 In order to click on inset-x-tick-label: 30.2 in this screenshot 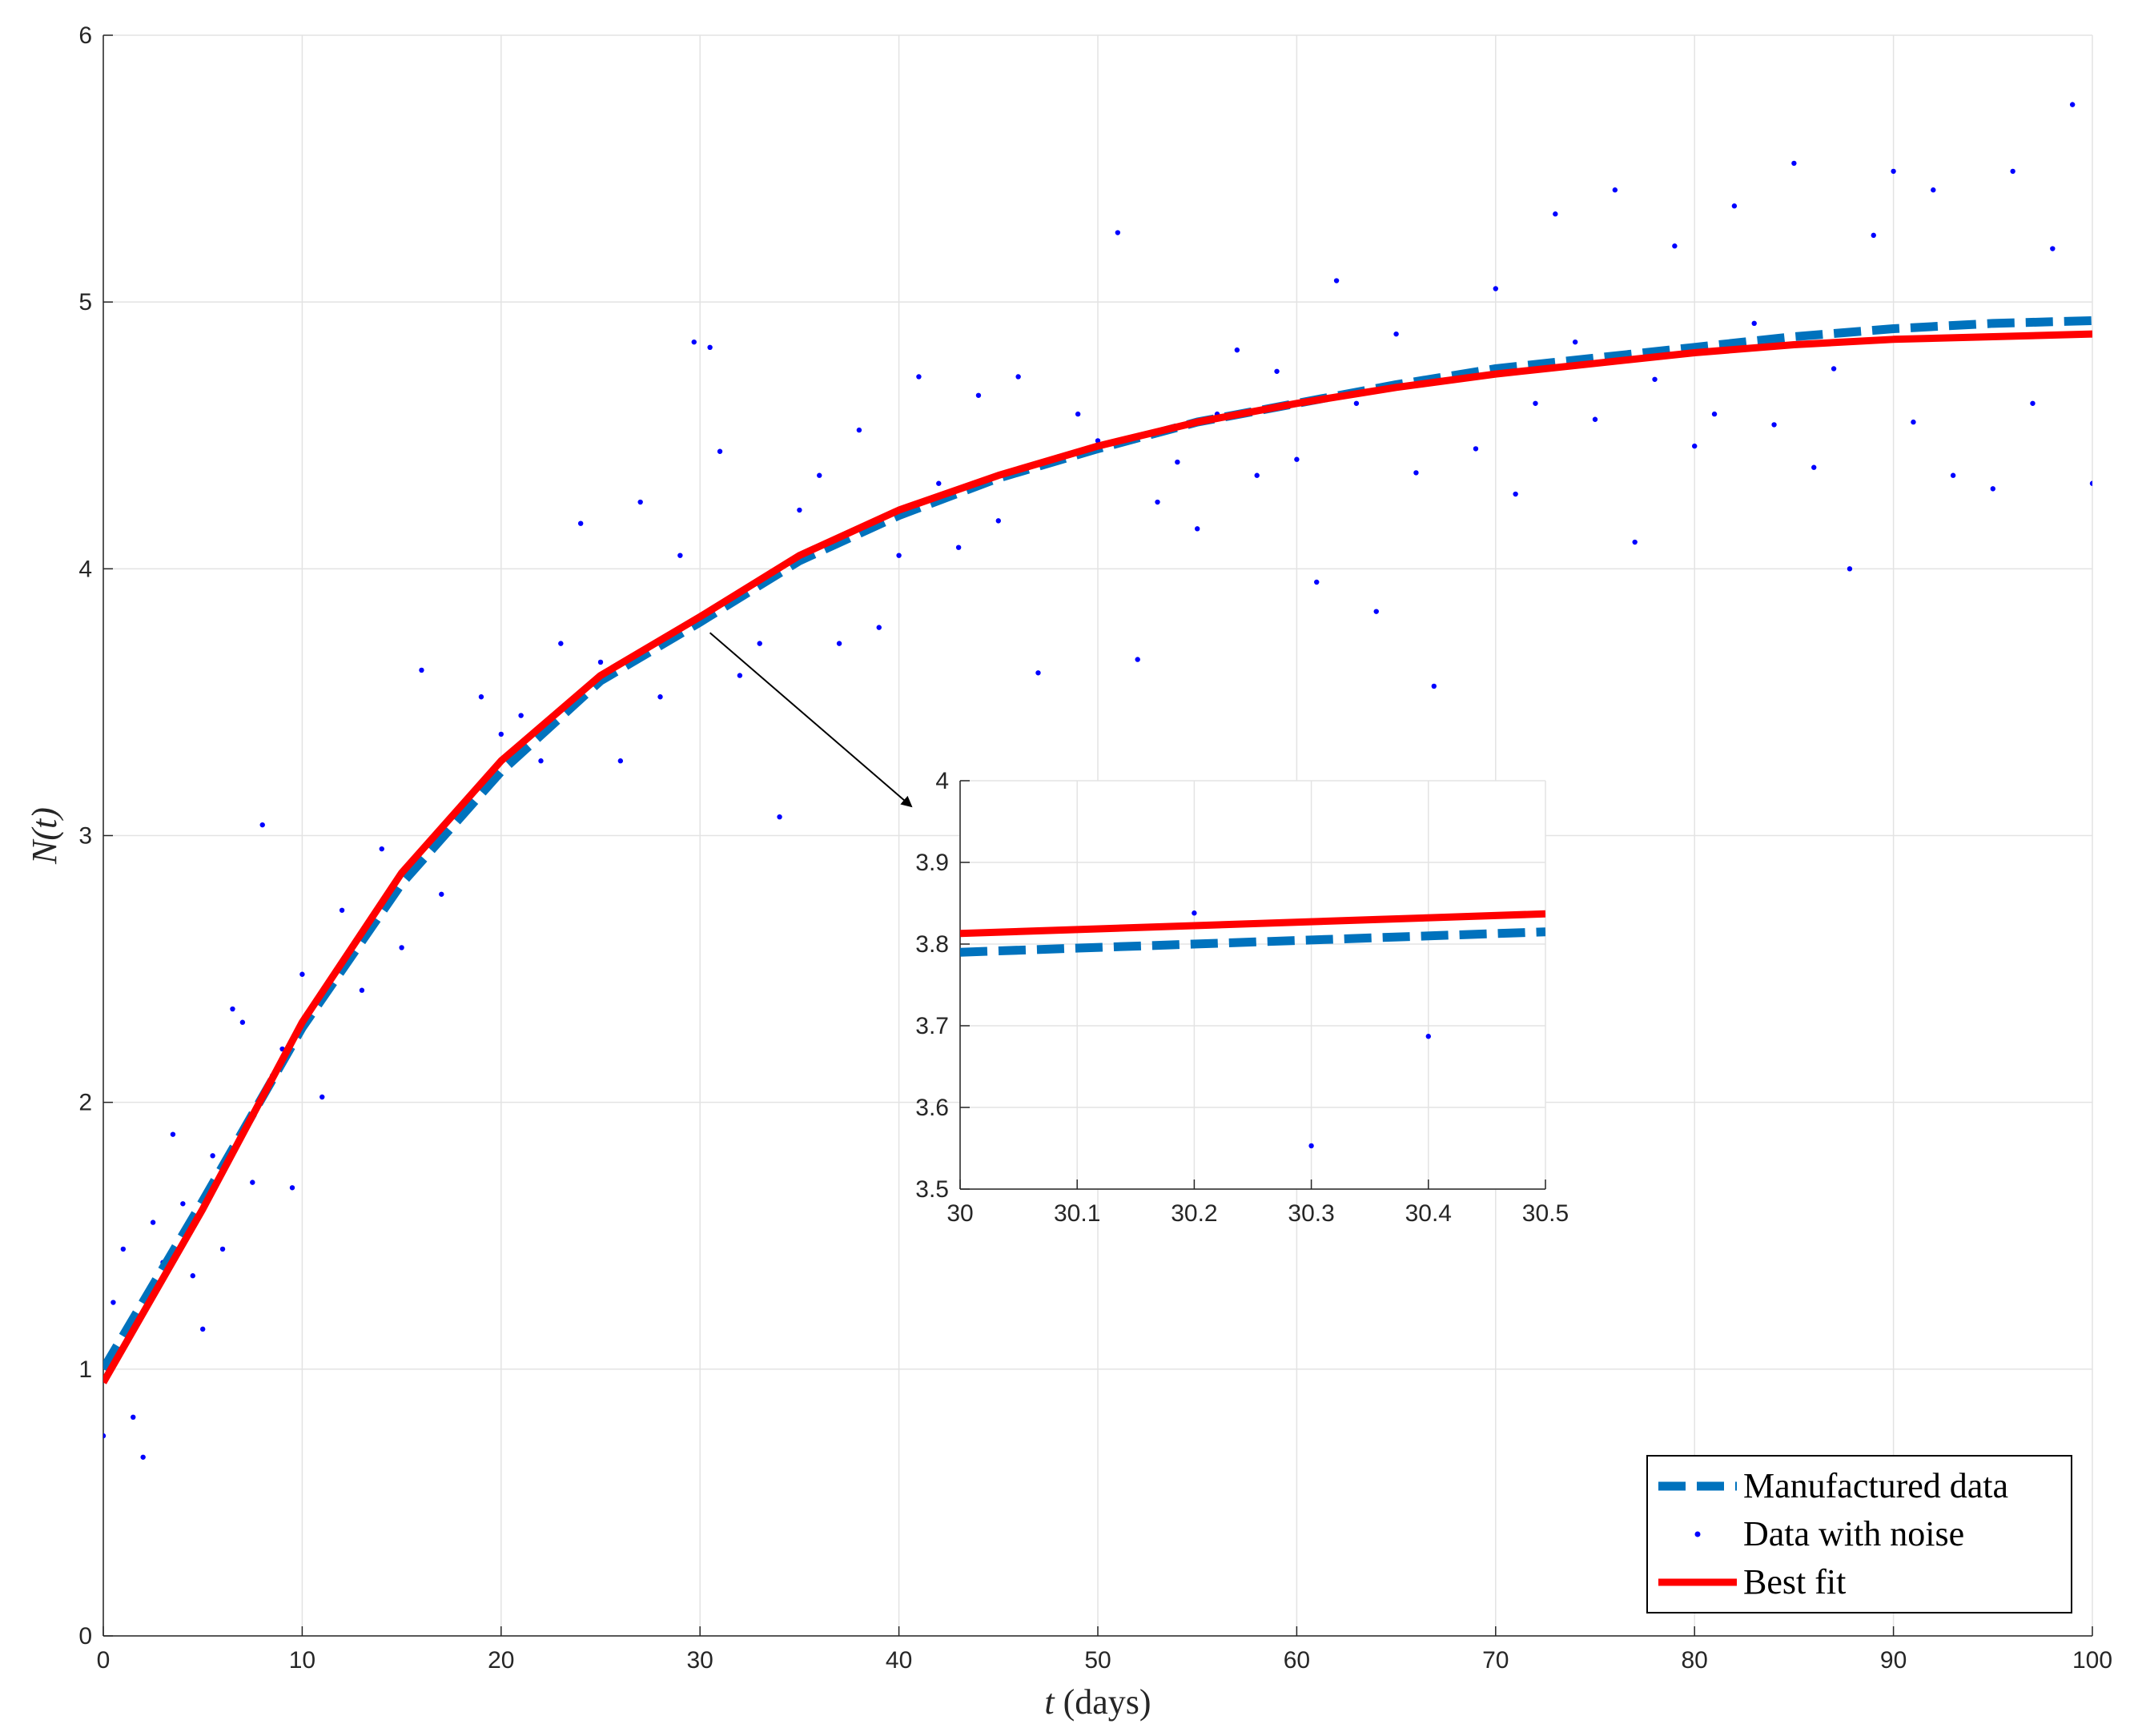, I will do `click(1194, 1214)`.